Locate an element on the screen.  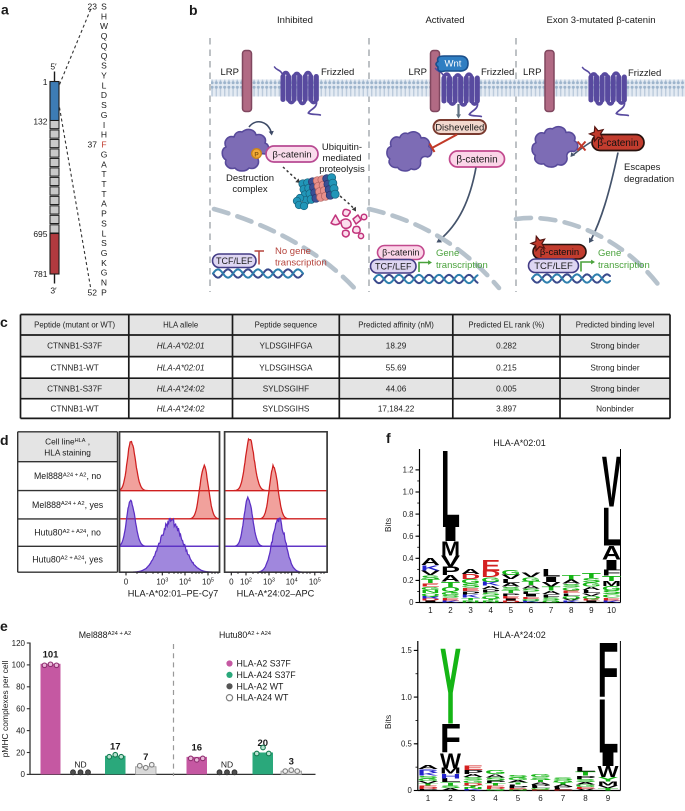
svg-text: H is located at coordinates (450, 776).